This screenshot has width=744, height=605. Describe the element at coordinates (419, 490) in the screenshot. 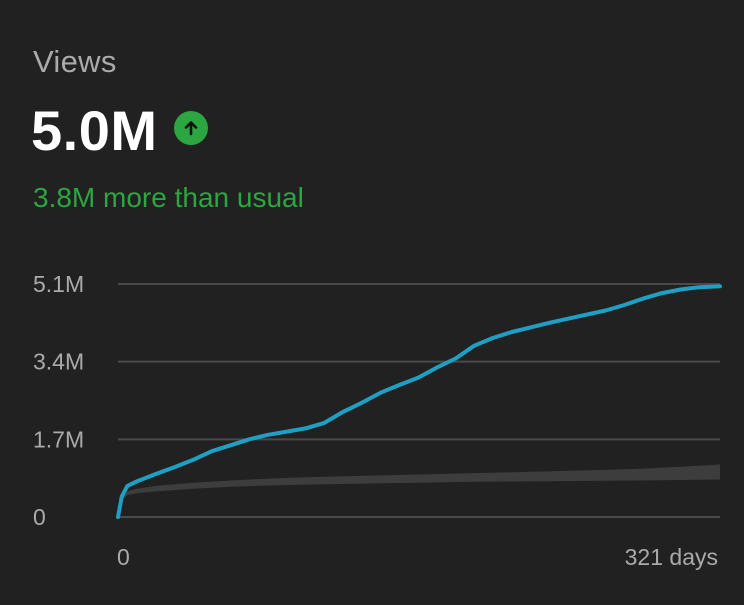

I see `typical-range-band` at that location.